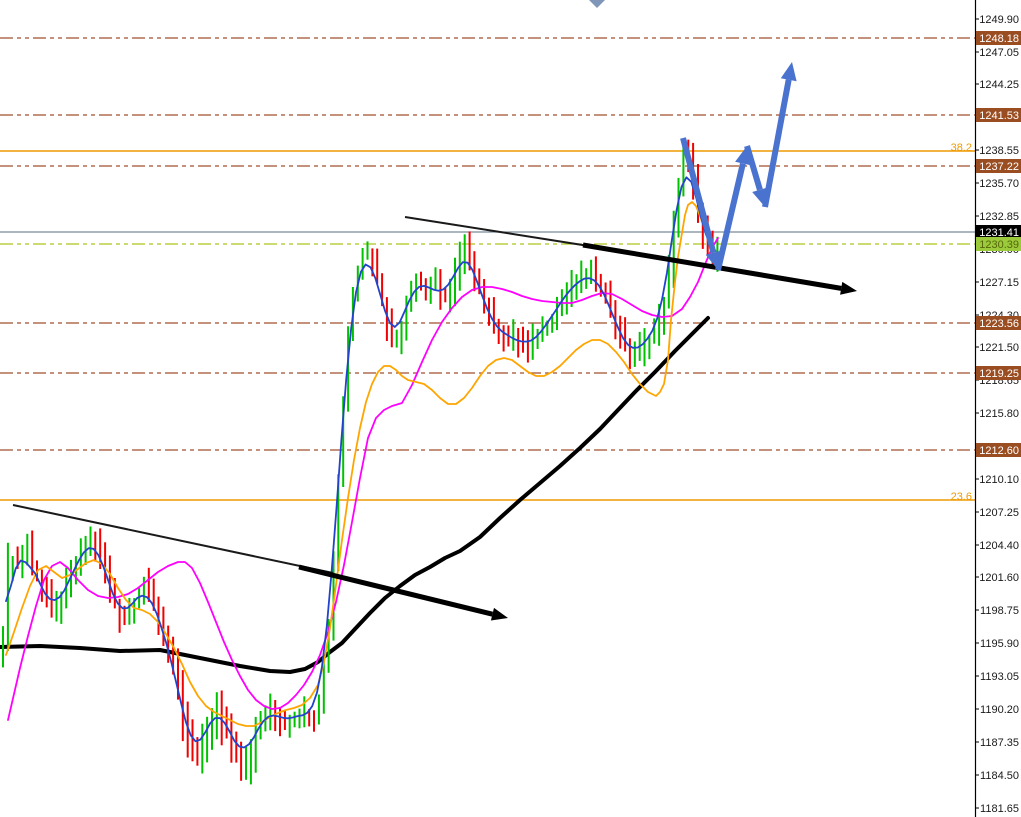 This screenshot has height=817, width=1021. I want to click on axis-tick-label: 1195.90, so click(999, 644).